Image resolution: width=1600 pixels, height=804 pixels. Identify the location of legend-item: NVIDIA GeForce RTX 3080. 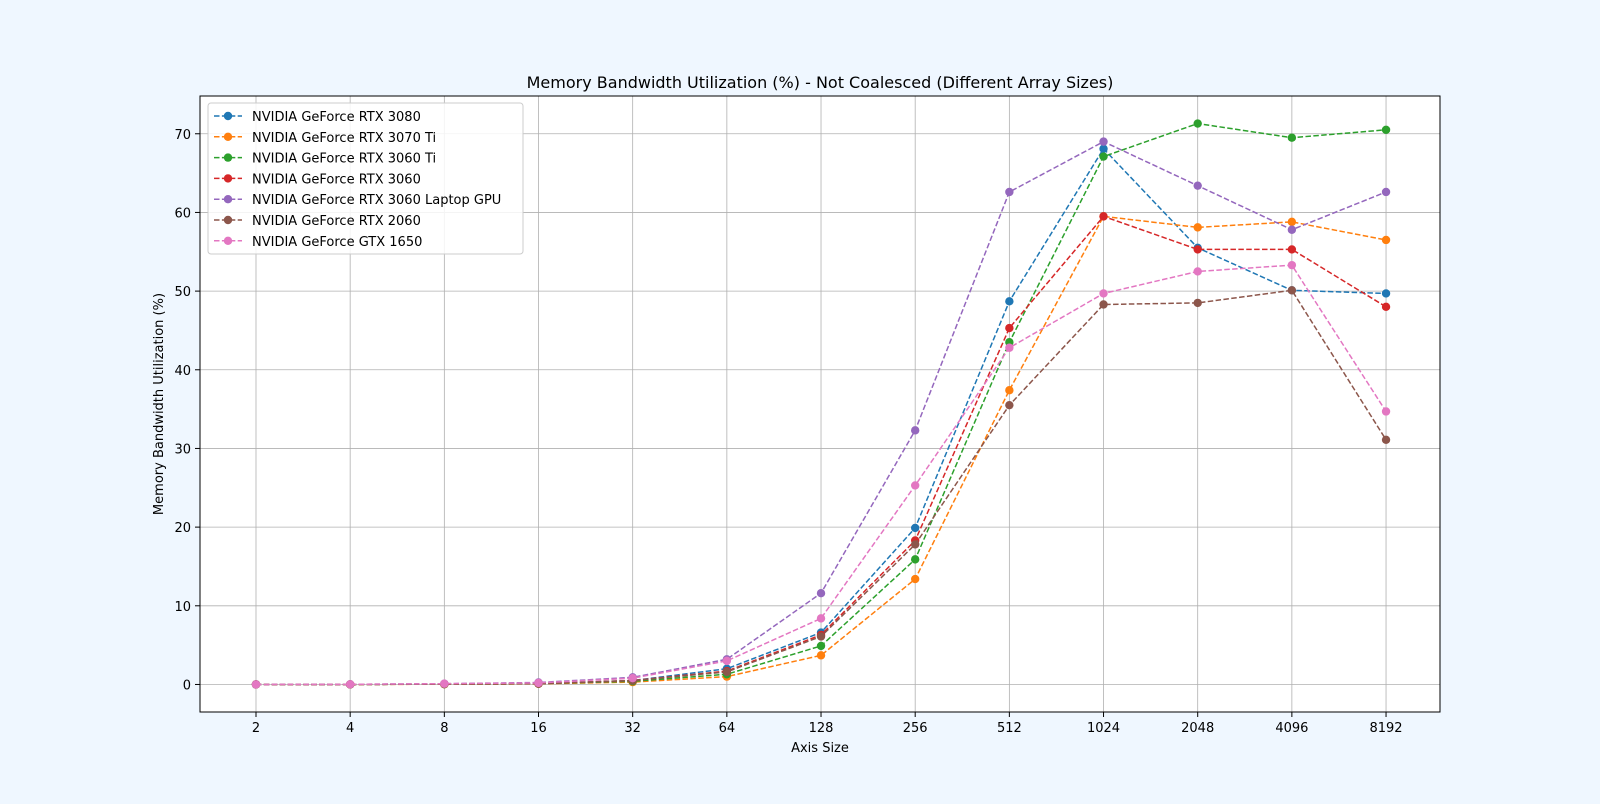
(317, 117).